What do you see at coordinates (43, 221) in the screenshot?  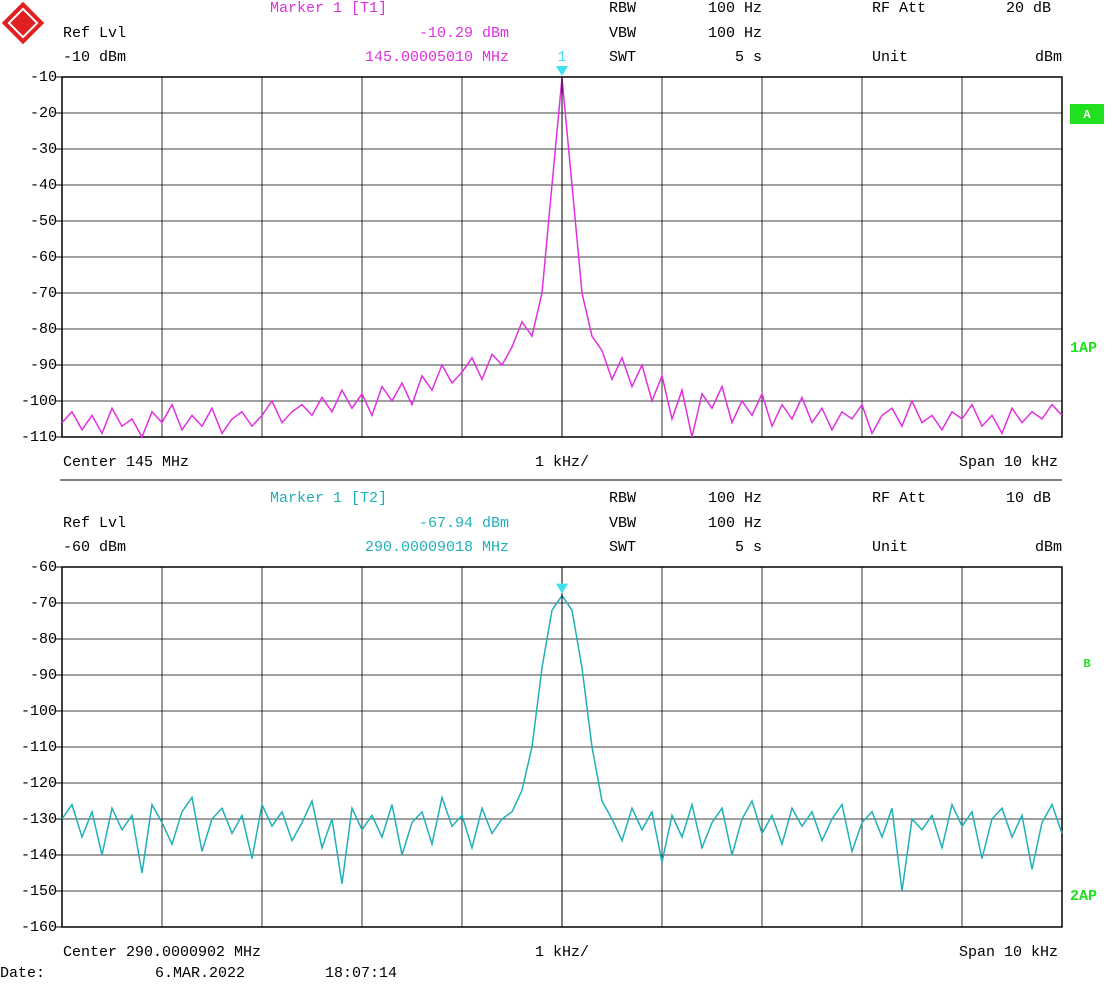 I see `y-tick-label: -50` at bounding box center [43, 221].